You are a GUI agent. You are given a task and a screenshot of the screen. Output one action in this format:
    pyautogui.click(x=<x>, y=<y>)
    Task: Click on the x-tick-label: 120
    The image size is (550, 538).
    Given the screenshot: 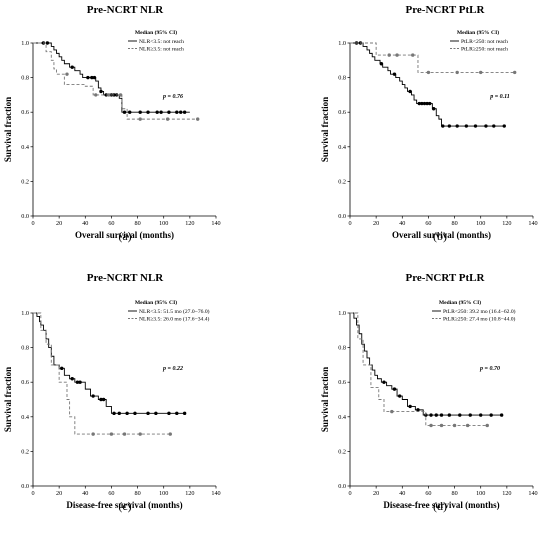 What is the action you would take?
    pyautogui.click(x=506, y=493)
    